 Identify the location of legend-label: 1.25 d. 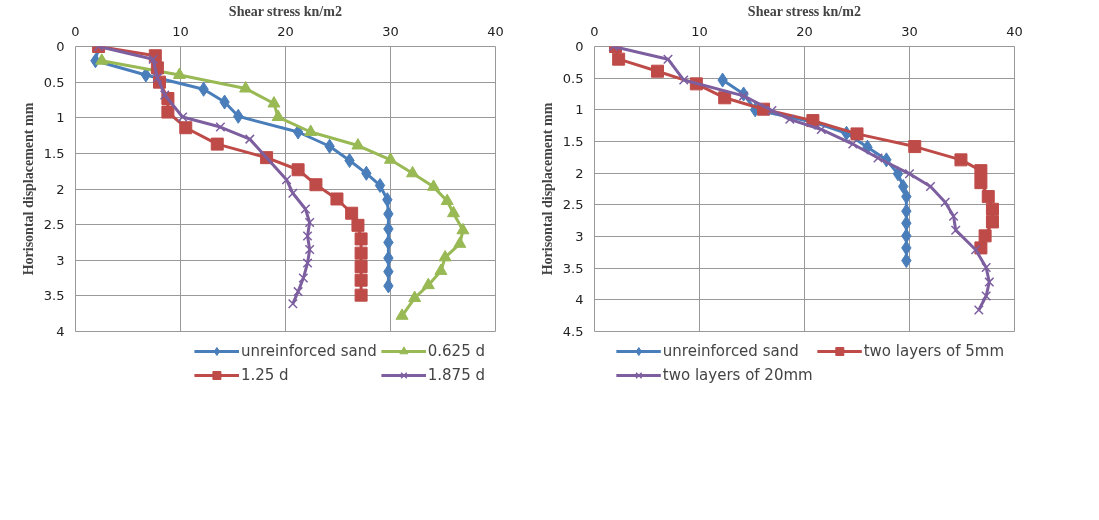
(264, 375).